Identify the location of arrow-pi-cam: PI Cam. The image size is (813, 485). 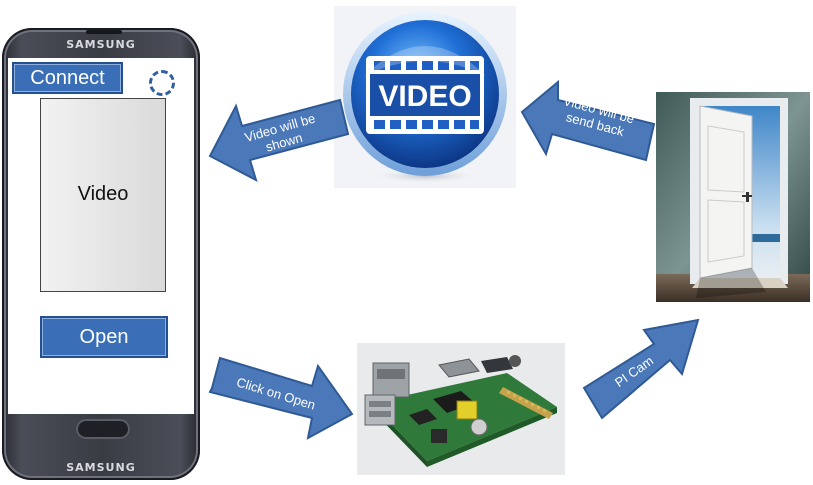
(640, 369).